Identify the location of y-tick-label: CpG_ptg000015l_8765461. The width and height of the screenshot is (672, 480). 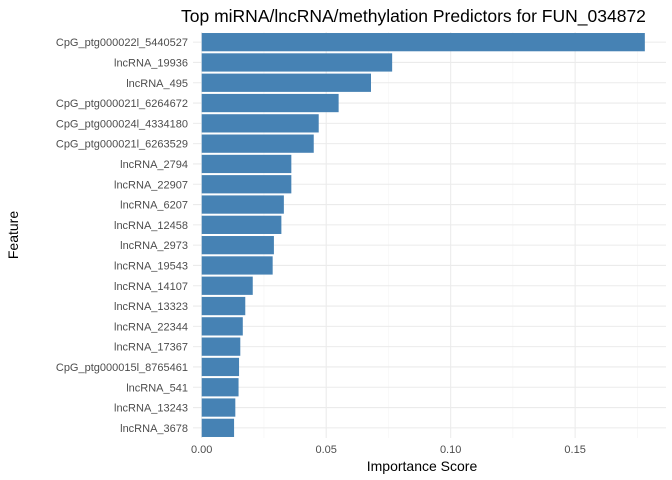
(122, 368).